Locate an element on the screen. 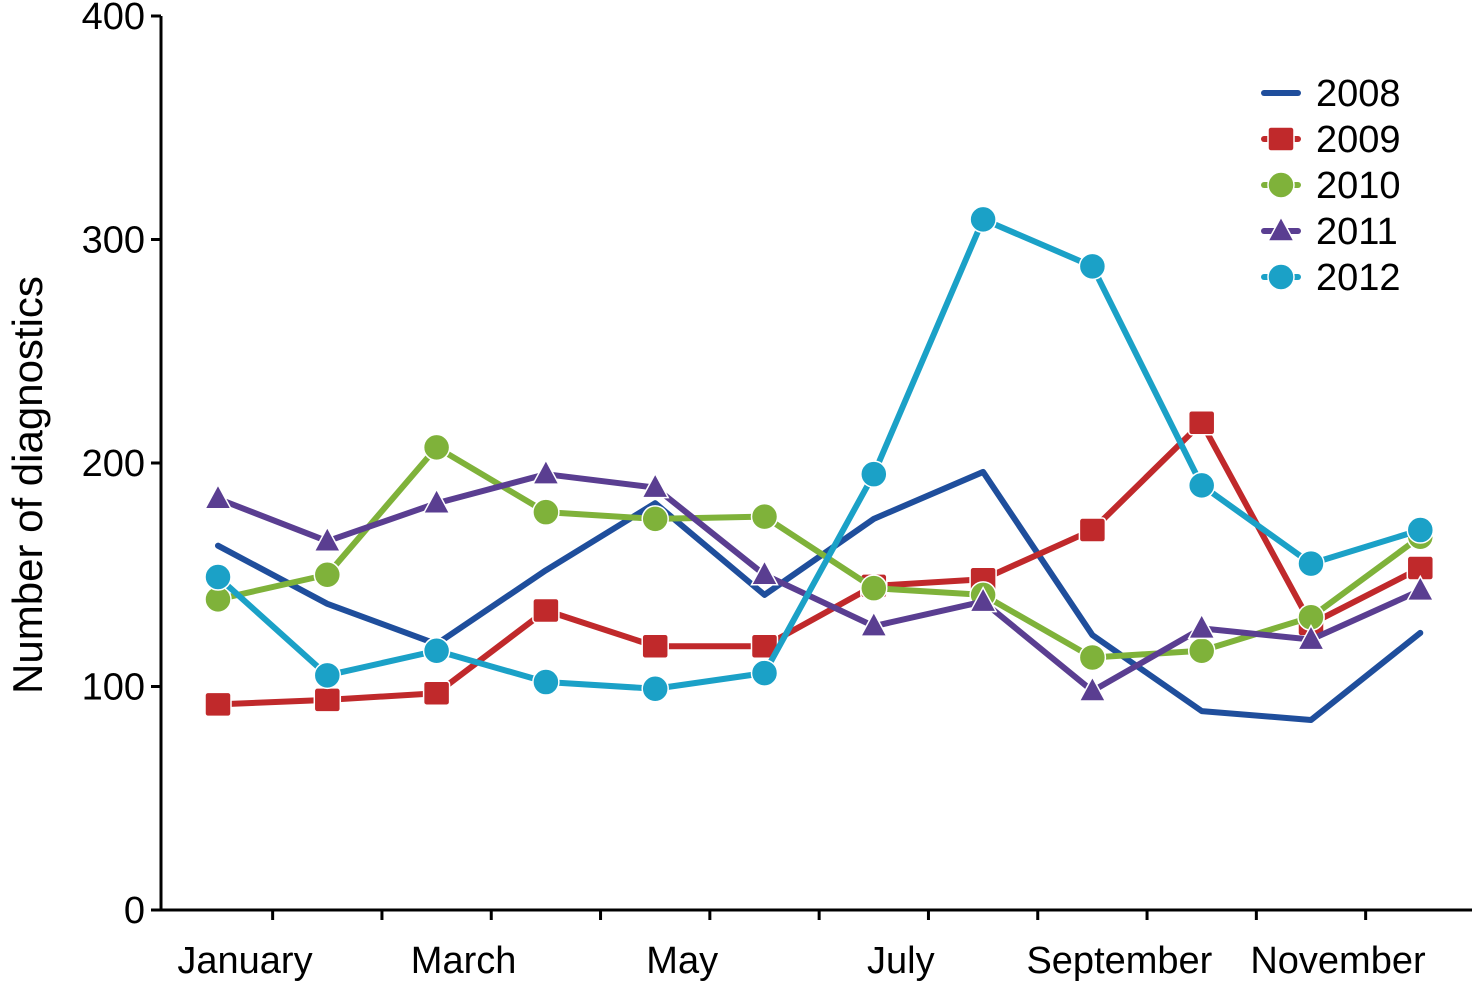 The width and height of the screenshot is (1475, 994). legend-label: 2008 is located at coordinates (1358, 94).